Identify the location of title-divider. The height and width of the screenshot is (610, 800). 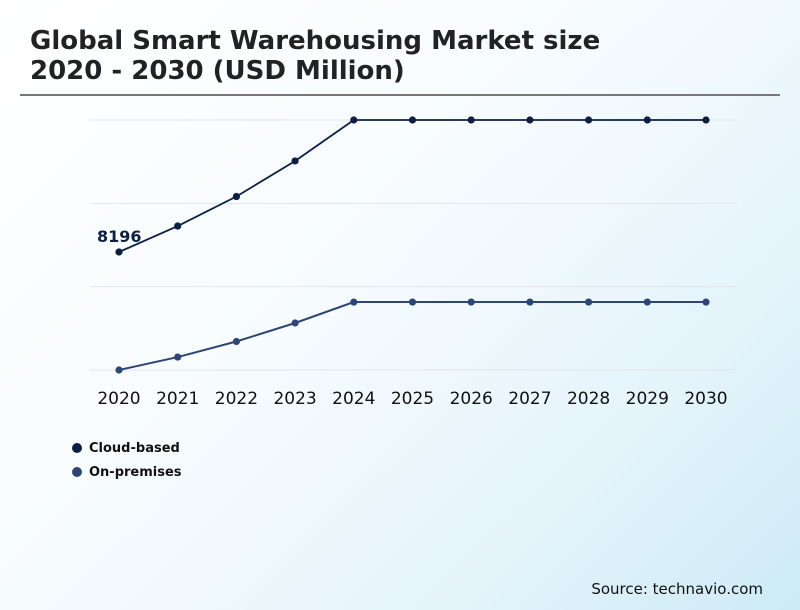
(400, 95).